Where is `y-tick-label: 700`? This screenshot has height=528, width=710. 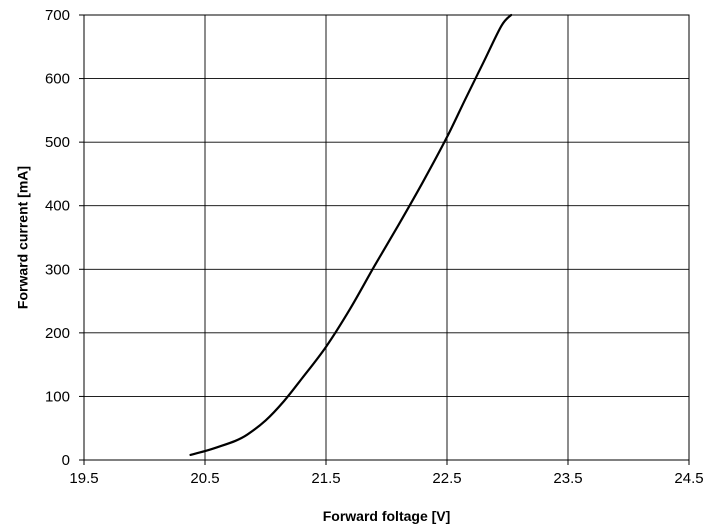
y-tick-label: 700 is located at coordinates (57, 15).